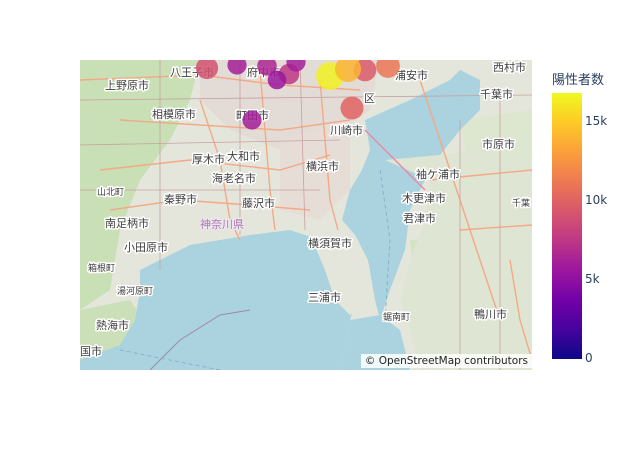 The width and height of the screenshot is (629, 450). Describe the element at coordinates (395, 160) in the screenshot. I see `aqua-line-road` at that location.